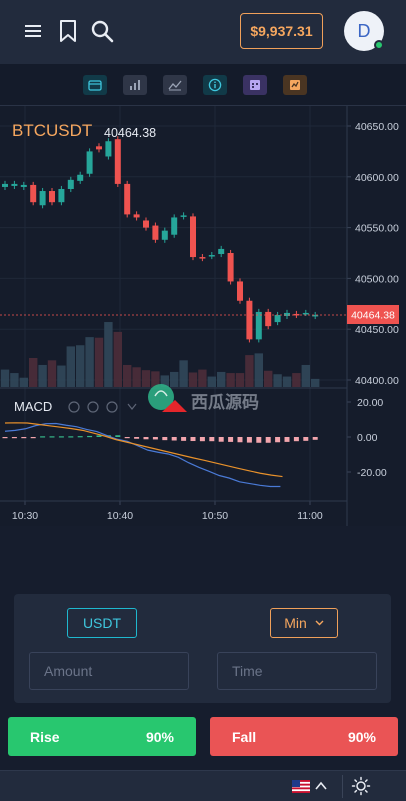  What do you see at coordinates (25, 516) in the screenshot?
I see `x-tick-label: 10:30` at bounding box center [25, 516].